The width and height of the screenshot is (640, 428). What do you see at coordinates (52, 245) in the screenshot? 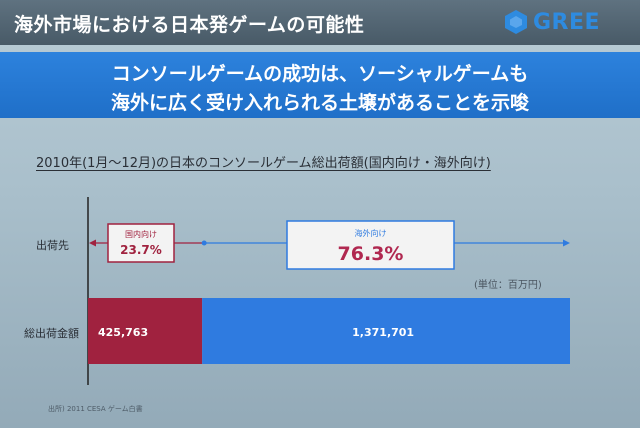
I see `share-row-label: 出荷先` at bounding box center [52, 245].